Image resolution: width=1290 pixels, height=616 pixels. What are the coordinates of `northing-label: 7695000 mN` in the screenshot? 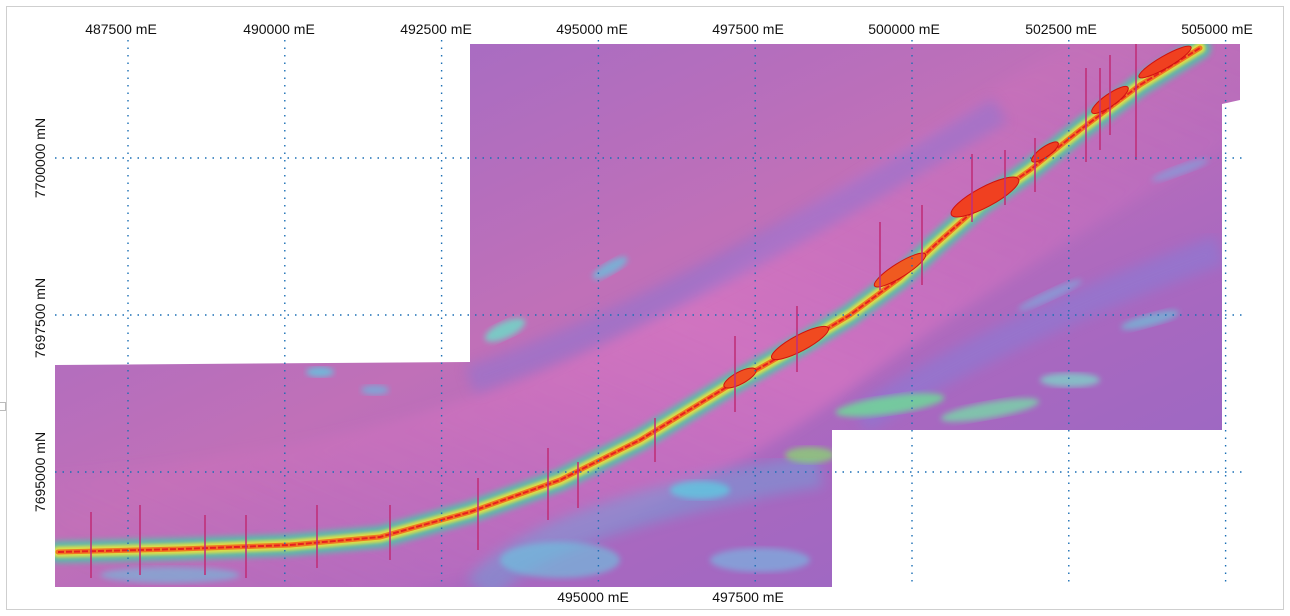 It's located at (40, 472).